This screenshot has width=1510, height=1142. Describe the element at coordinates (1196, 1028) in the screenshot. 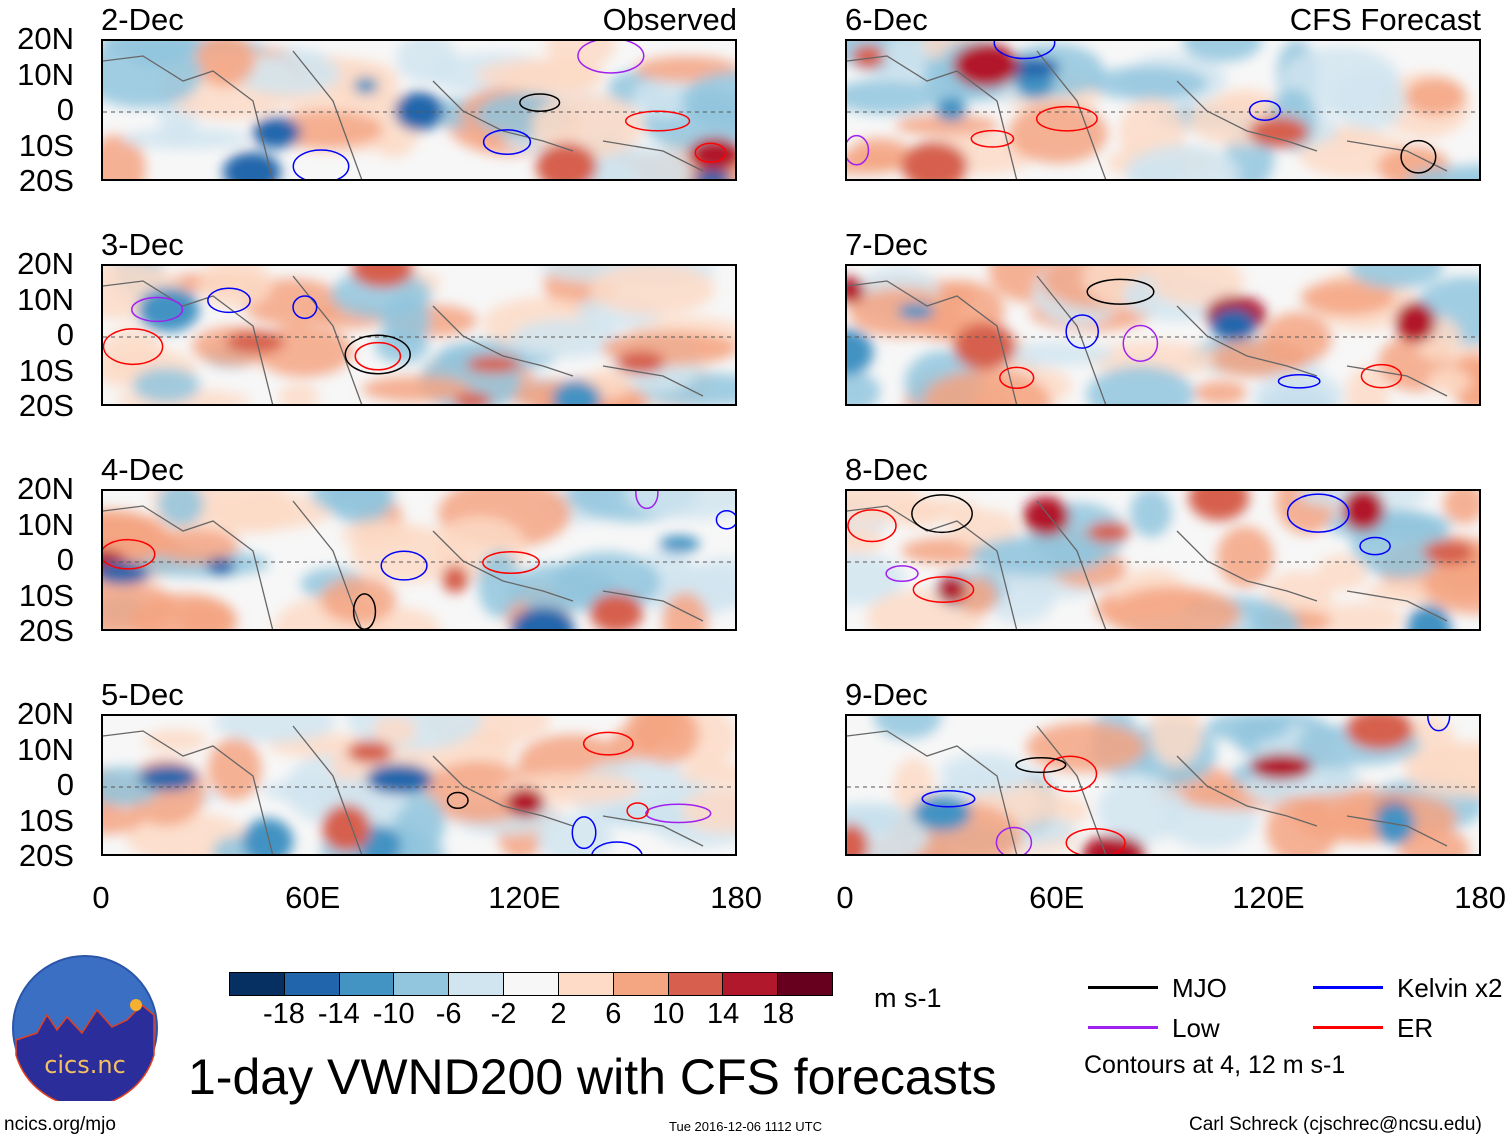

I see `legend-label: Low` at that location.